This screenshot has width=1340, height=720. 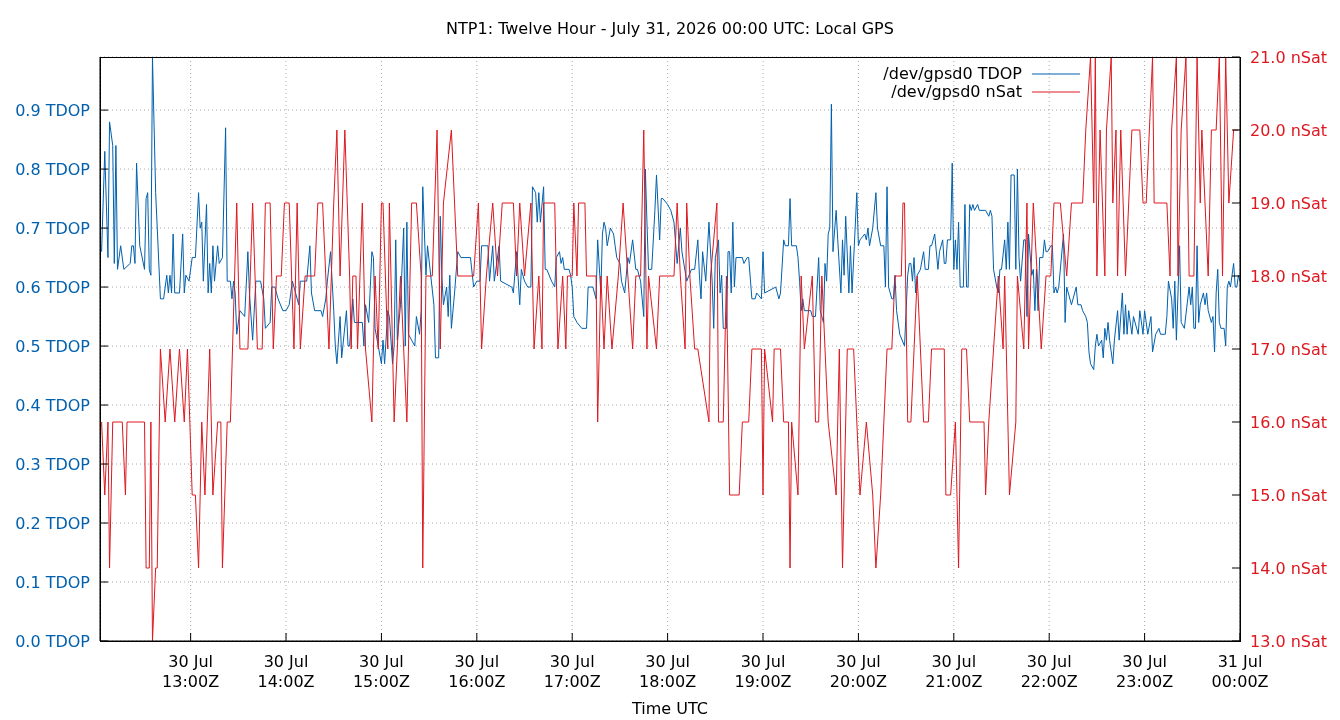 I want to click on y-tick-label: 0.8 TDOP, so click(x=53, y=169).